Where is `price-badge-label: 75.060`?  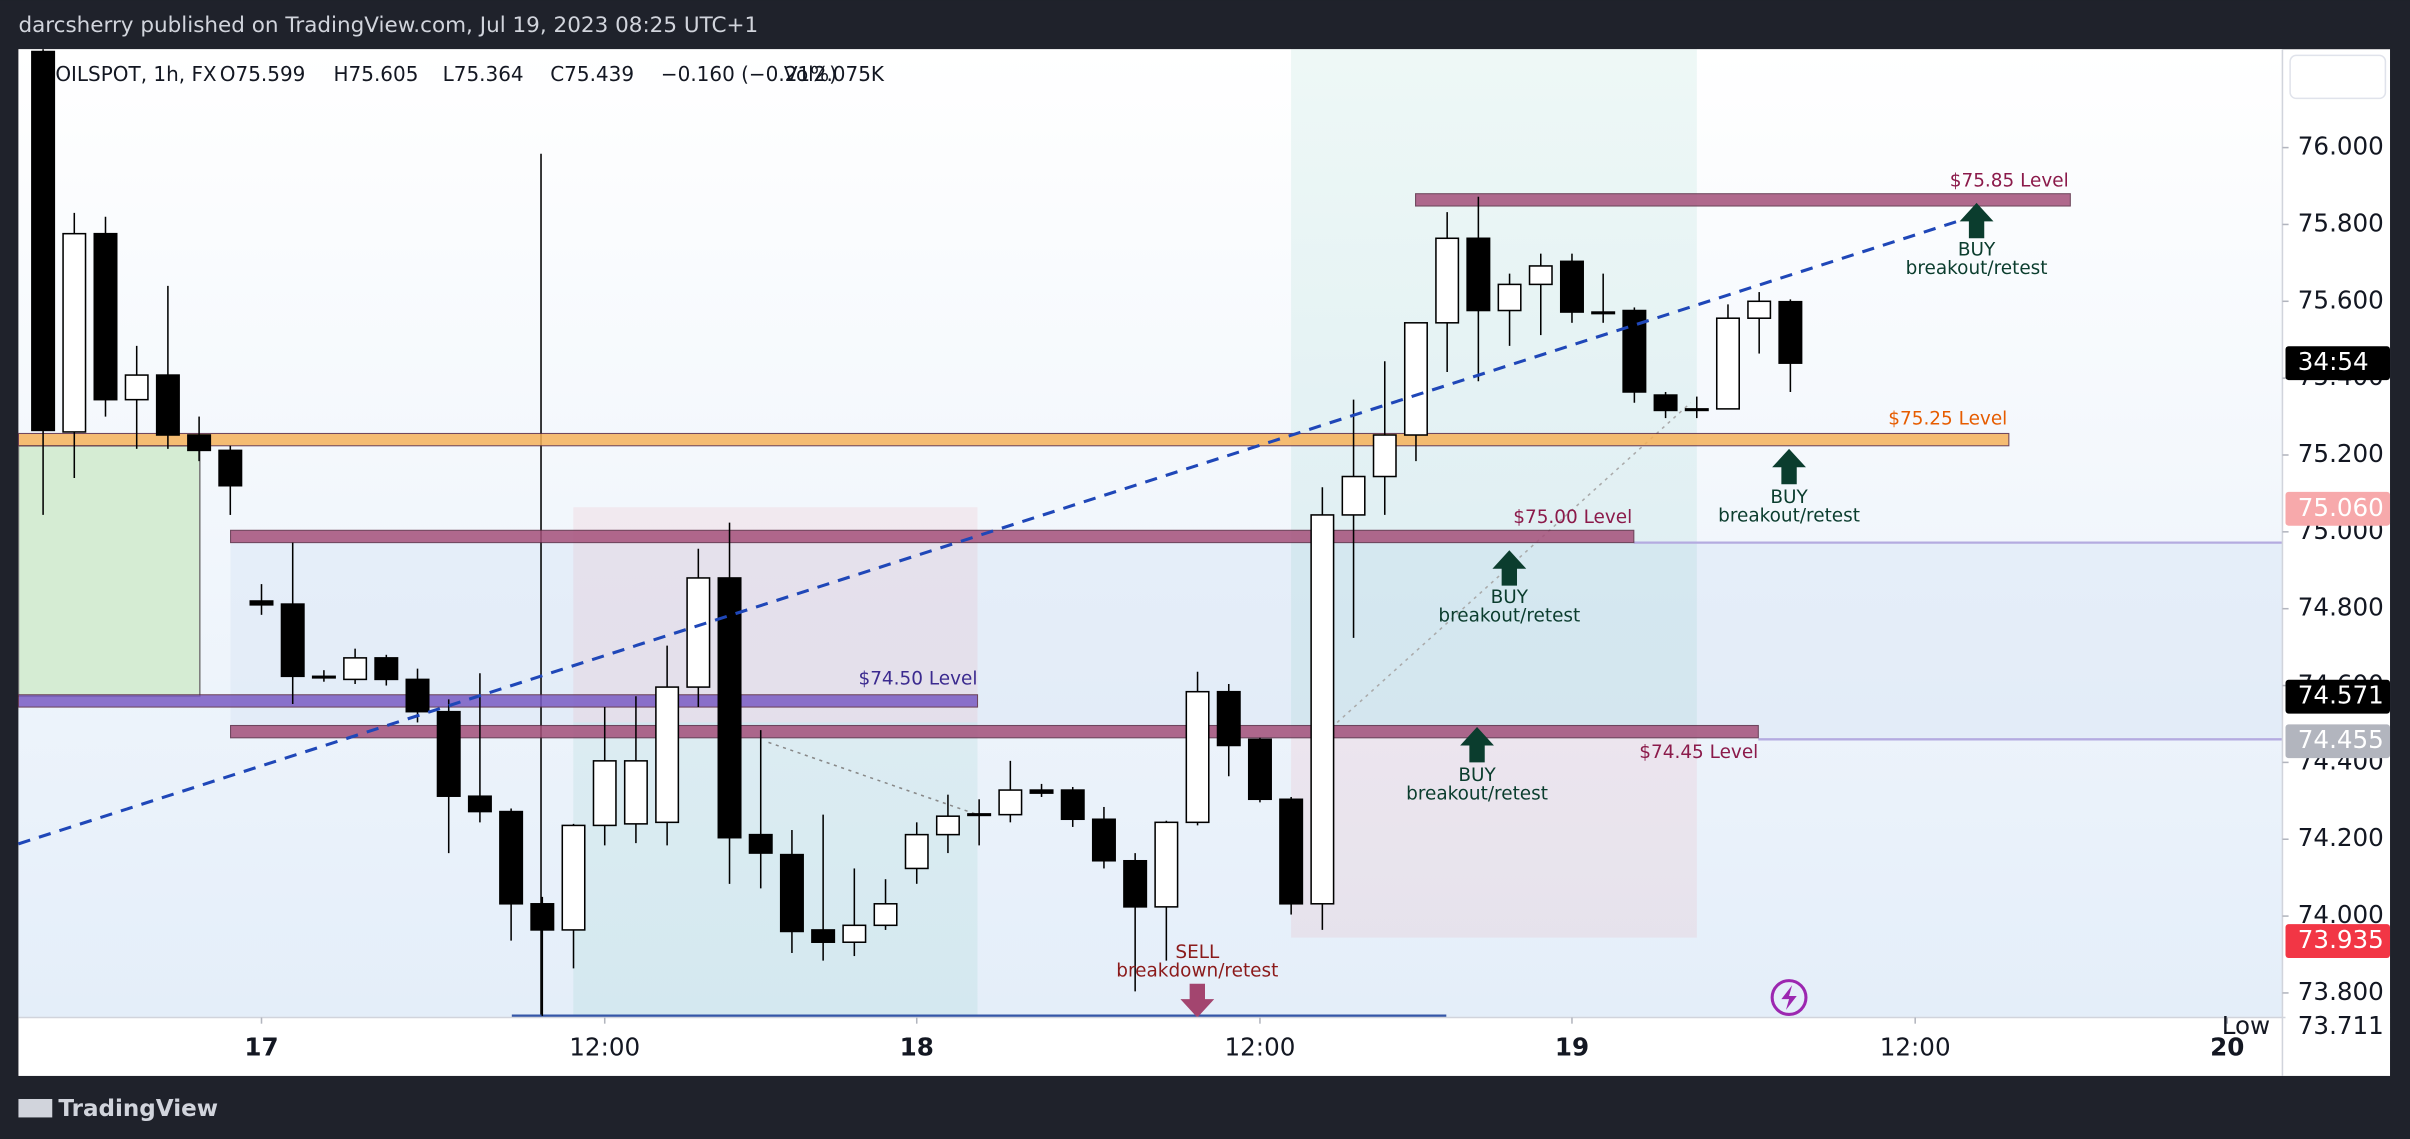
price-badge-label: 75.060 is located at coordinates (2341, 507).